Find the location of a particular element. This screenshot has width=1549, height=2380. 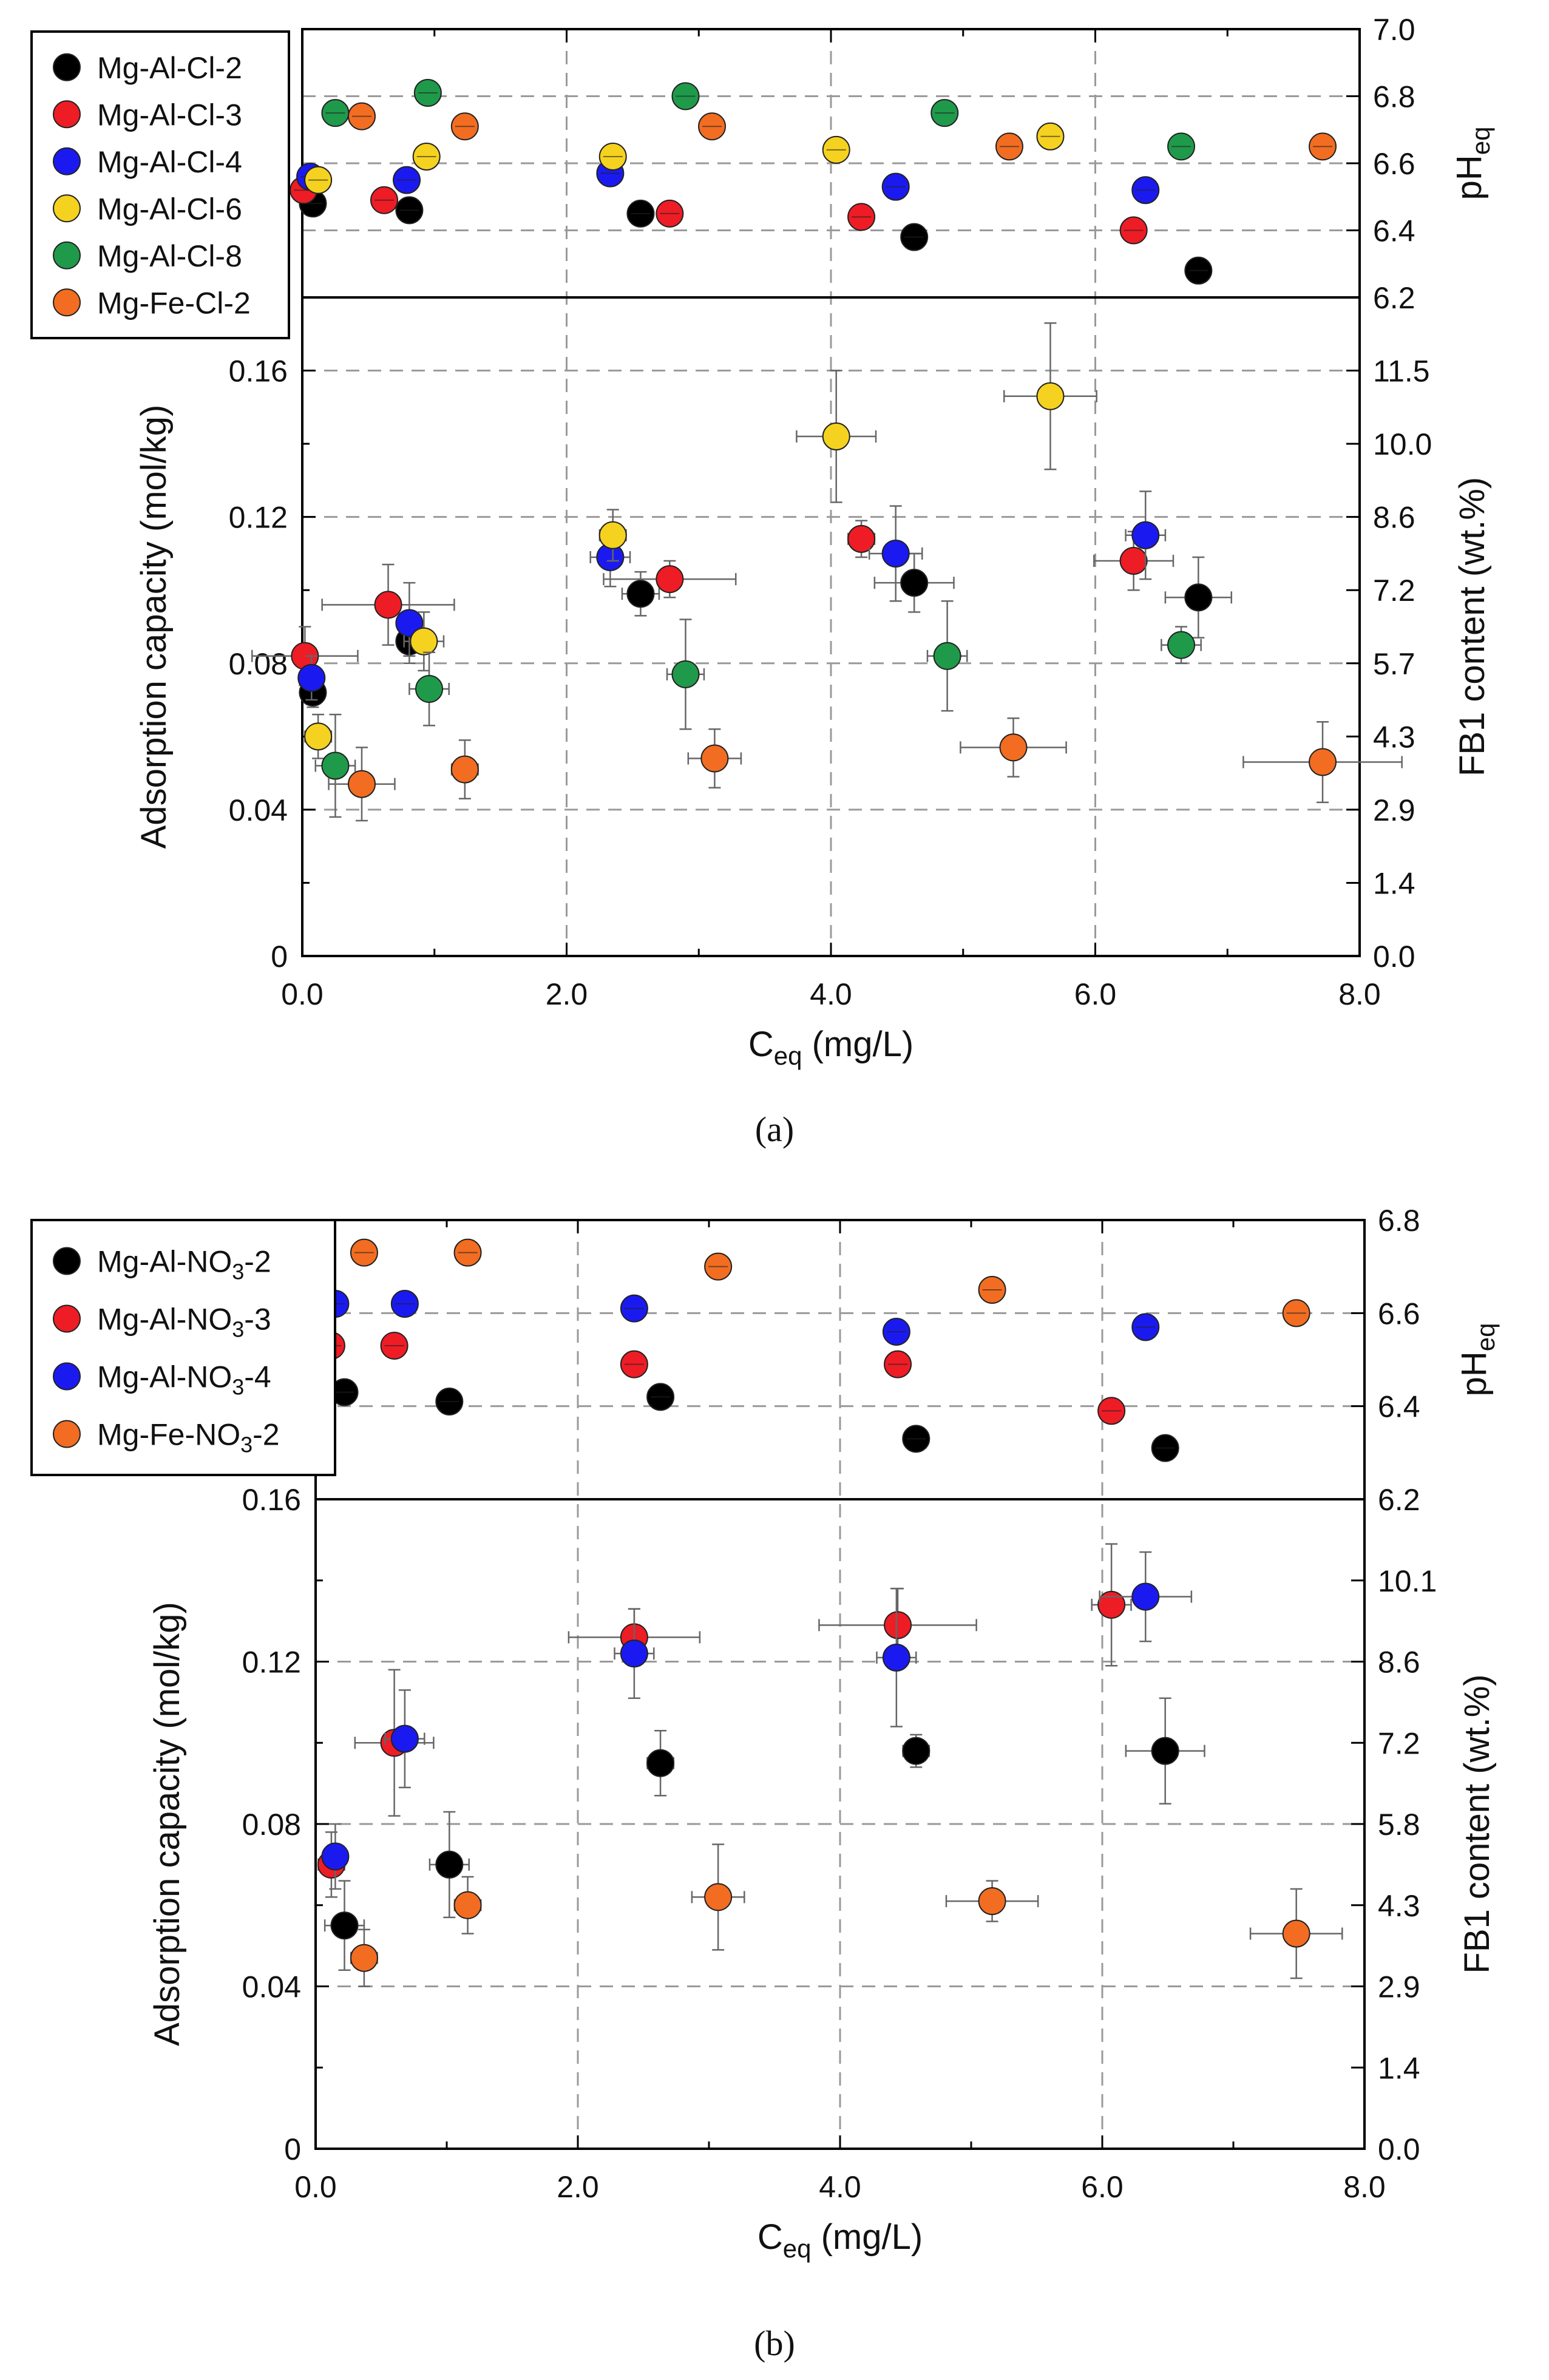

legend-label-part: Mg-Al-NO is located at coordinates (164, 1320).